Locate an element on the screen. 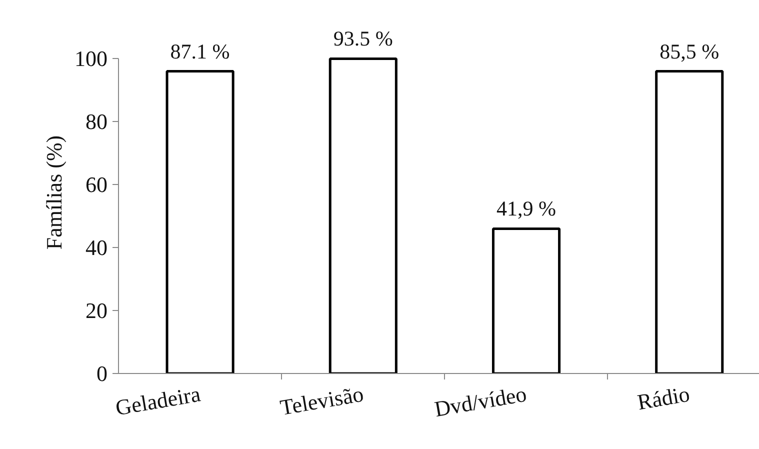 This screenshot has width=759, height=449. text: 93.5 % is located at coordinates (363, 38).